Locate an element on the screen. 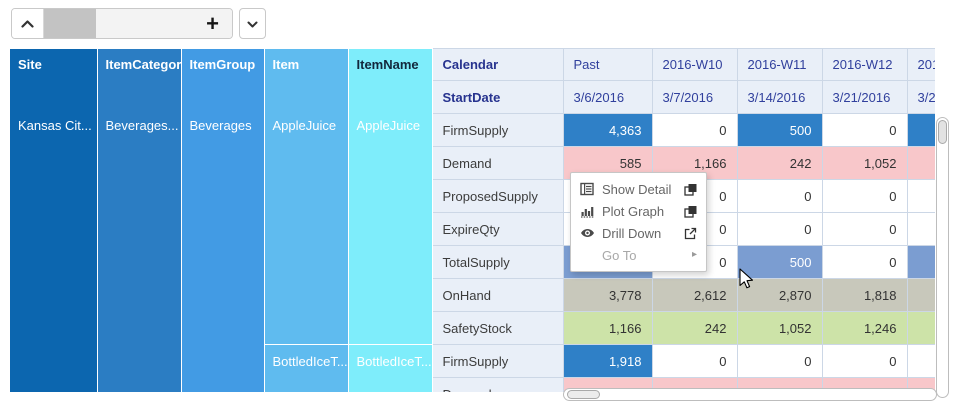  startdate-cell: 3/28 is located at coordinates (920, 97).